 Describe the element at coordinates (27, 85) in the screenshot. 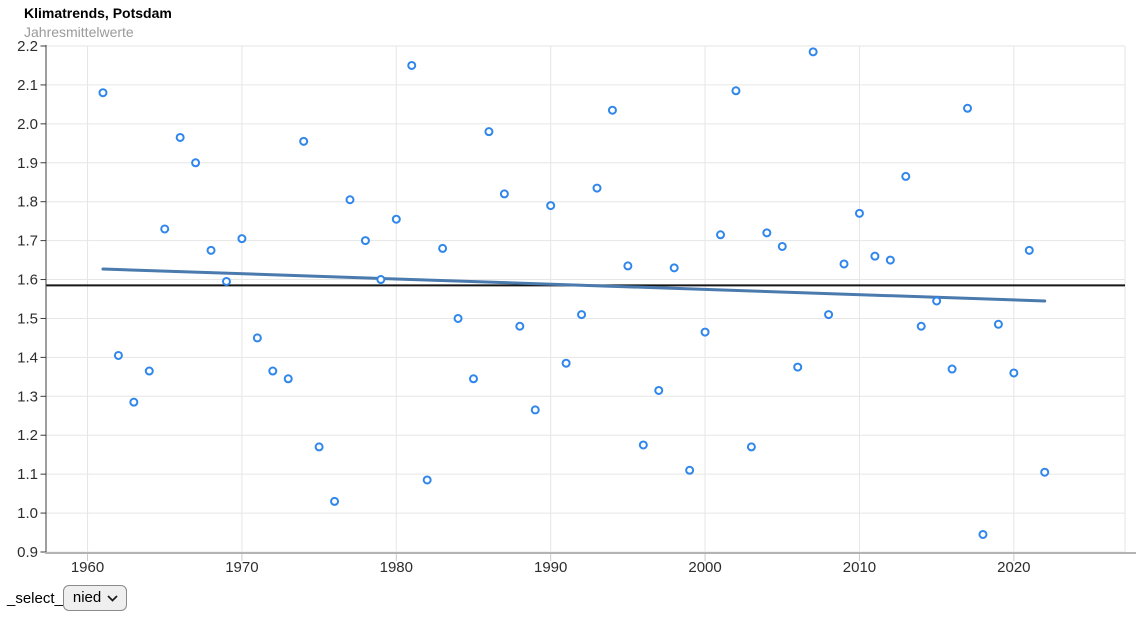

I see `y-tick-label: 2.1` at that location.